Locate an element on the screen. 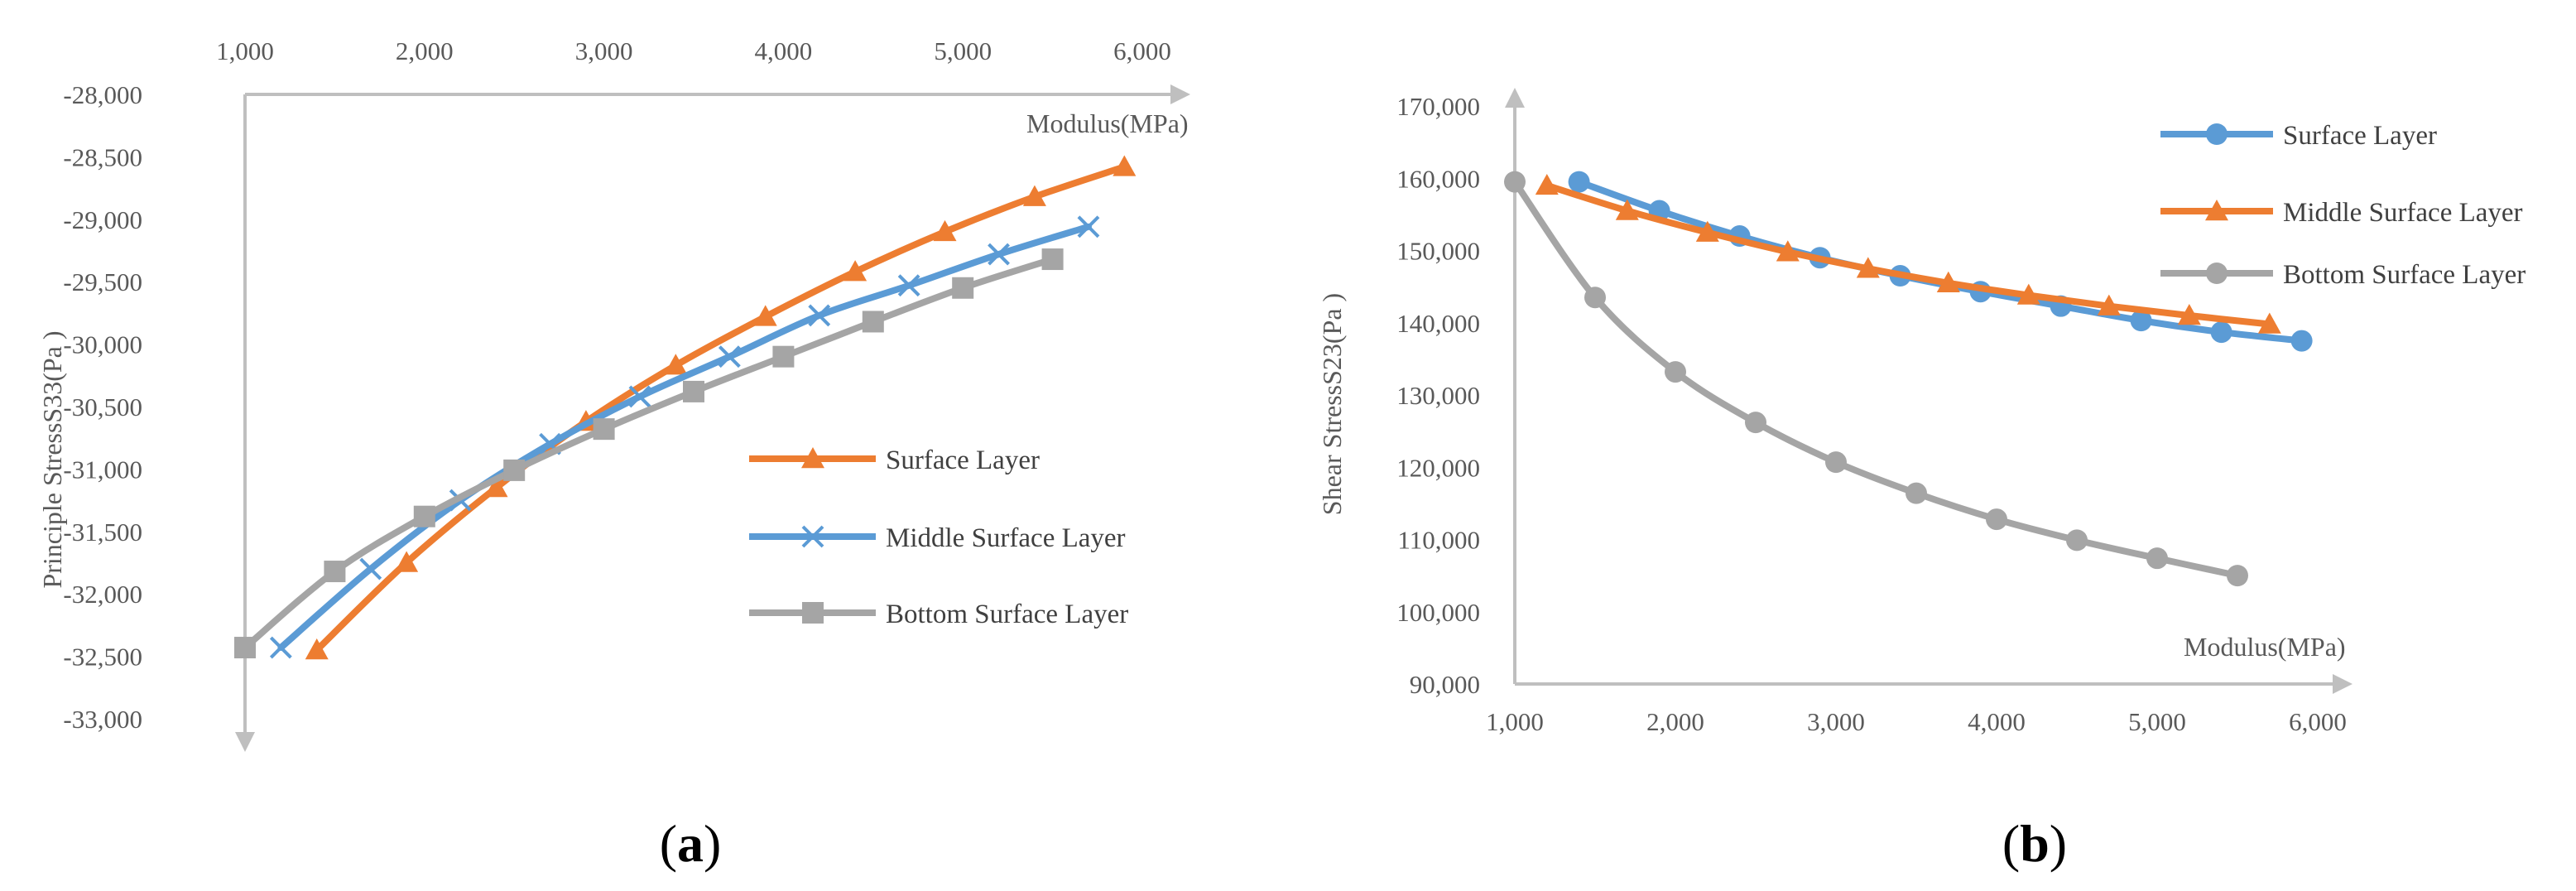 The height and width of the screenshot is (891, 2576). panel-label-a: (a) is located at coordinates (691, 844).